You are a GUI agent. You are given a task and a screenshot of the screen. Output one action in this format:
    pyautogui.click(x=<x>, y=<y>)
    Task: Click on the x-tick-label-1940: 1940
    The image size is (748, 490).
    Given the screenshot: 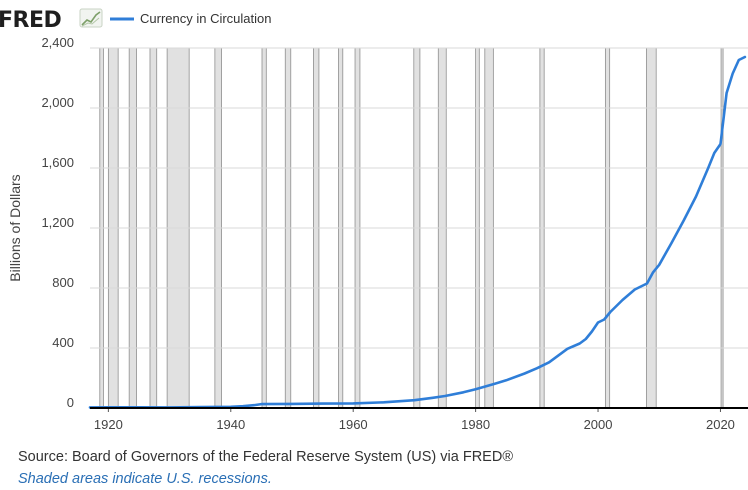 What is the action you would take?
    pyautogui.click(x=230, y=424)
    